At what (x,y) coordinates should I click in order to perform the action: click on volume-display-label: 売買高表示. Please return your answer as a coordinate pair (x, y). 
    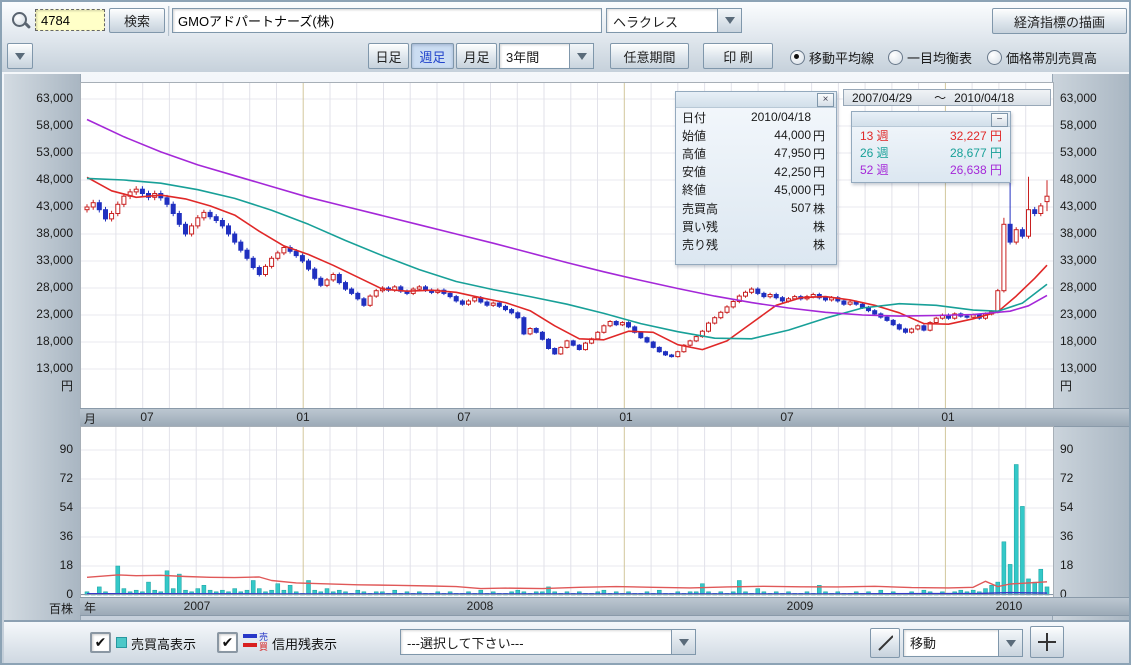
    Looking at the image, I should click on (164, 644).